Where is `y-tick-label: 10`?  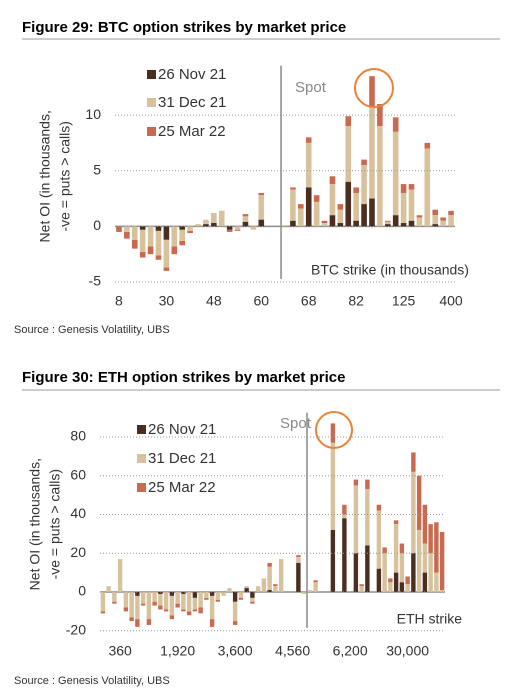
y-tick-label: 10 is located at coordinates (93, 114).